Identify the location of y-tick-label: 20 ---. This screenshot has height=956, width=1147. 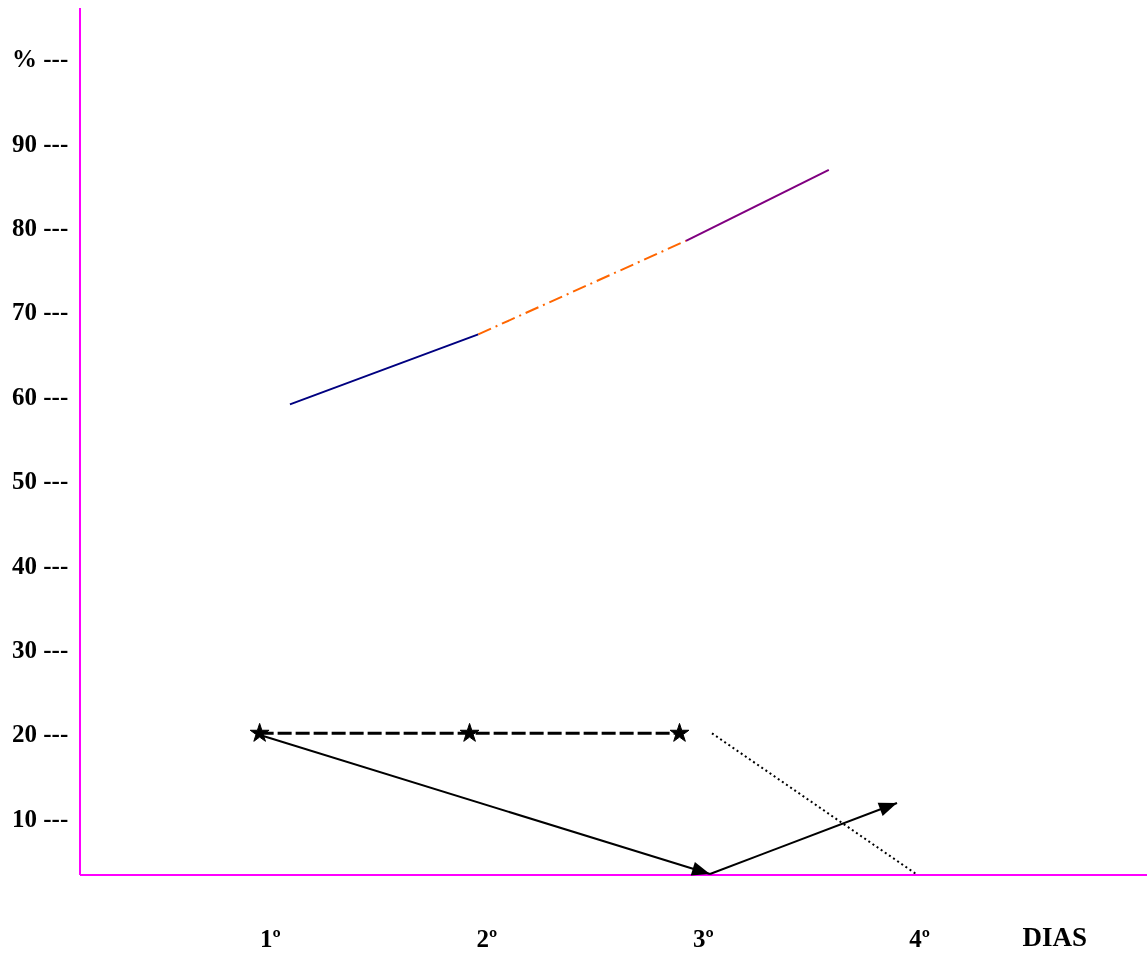
(40, 734).